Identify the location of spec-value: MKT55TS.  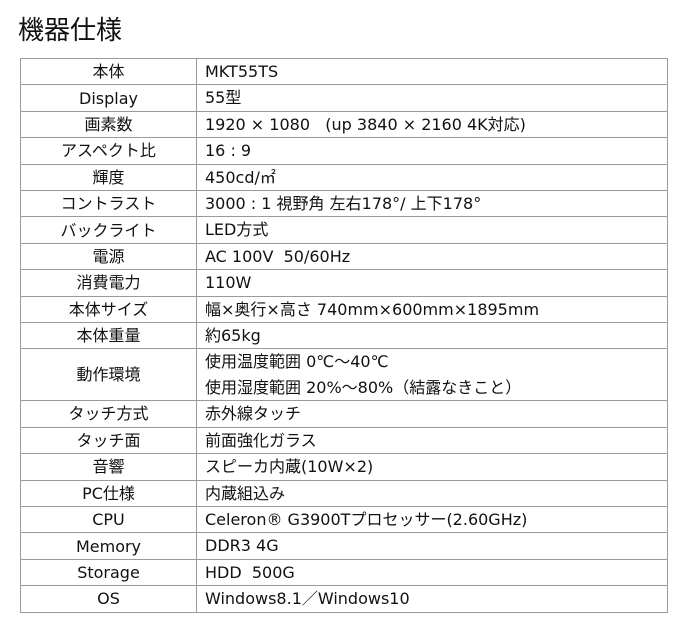
(432, 71).